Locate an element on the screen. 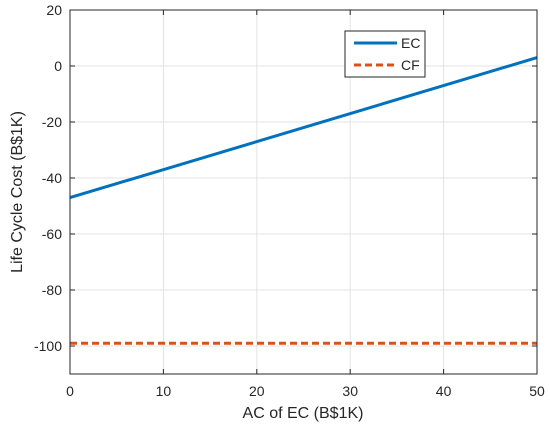  legend-box is located at coordinates (385, 54).